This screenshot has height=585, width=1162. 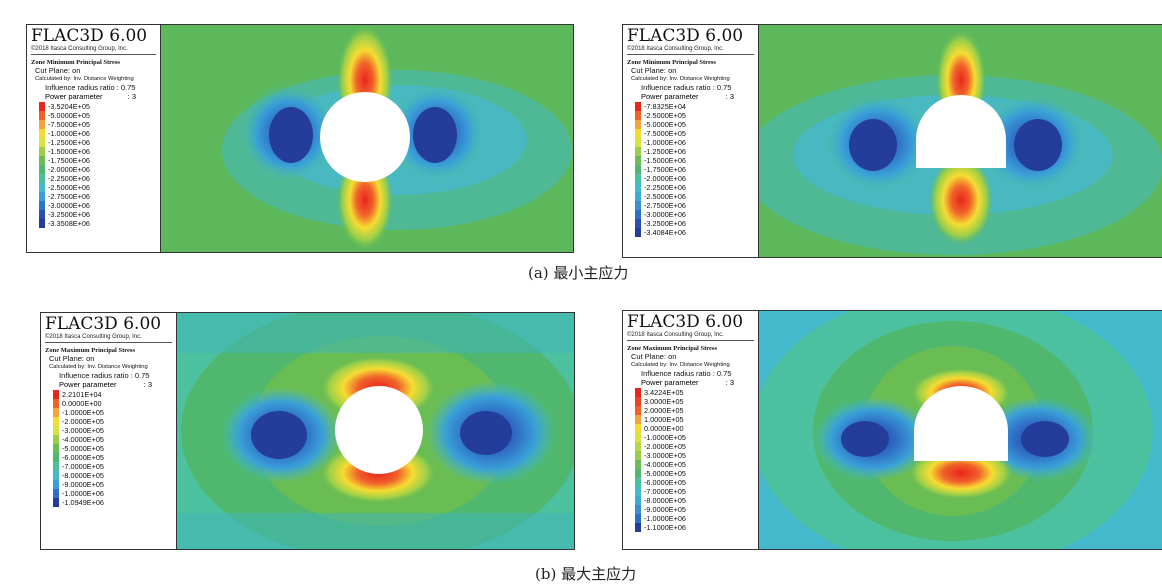 What do you see at coordinates (69, 178) in the screenshot?
I see `scale-label: -2.2500E+06` at bounding box center [69, 178].